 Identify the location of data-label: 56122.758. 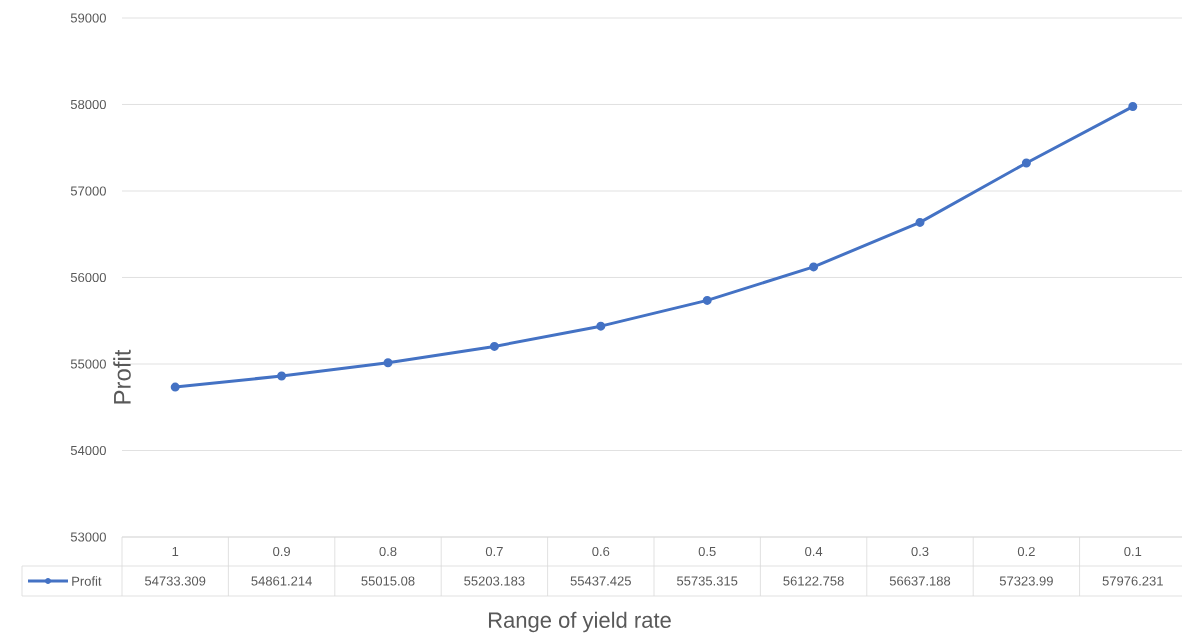
(813, 581).